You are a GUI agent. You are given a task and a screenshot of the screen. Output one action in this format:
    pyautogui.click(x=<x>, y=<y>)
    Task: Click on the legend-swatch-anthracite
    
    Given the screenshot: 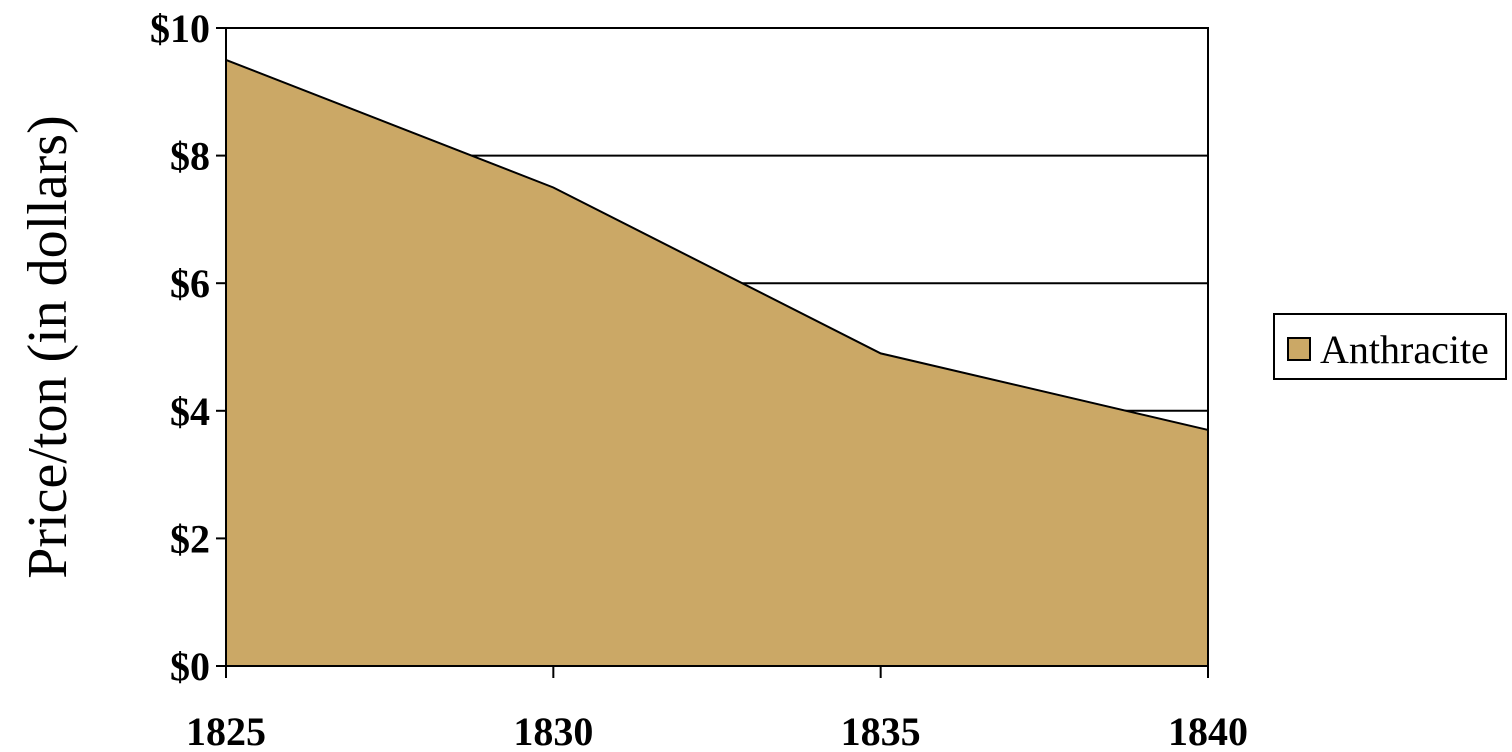 What is the action you would take?
    pyautogui.click(x=1299, y=349)
    